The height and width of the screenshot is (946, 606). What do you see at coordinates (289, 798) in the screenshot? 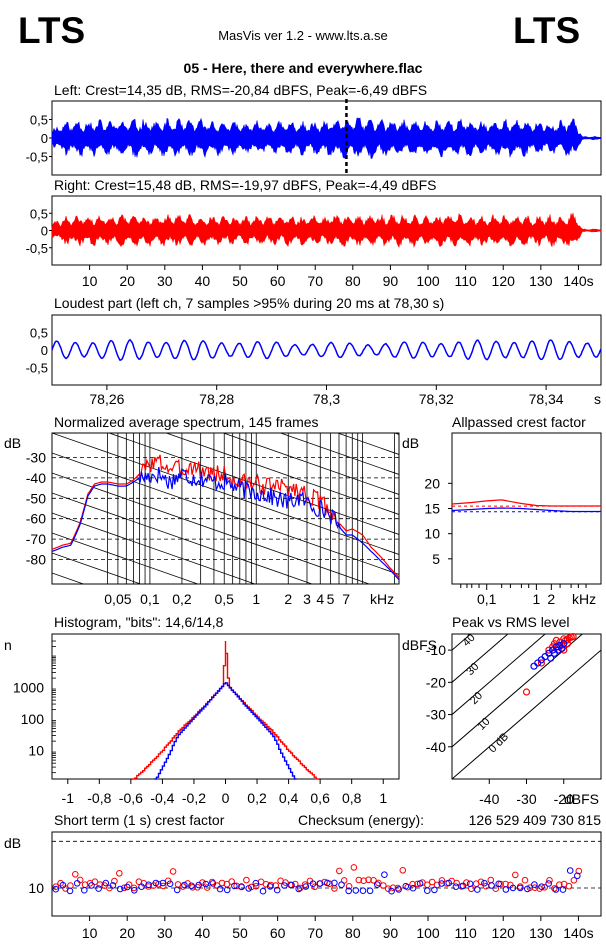
I see `x-tick-label: 0,4` at bounding box center [289, 798].